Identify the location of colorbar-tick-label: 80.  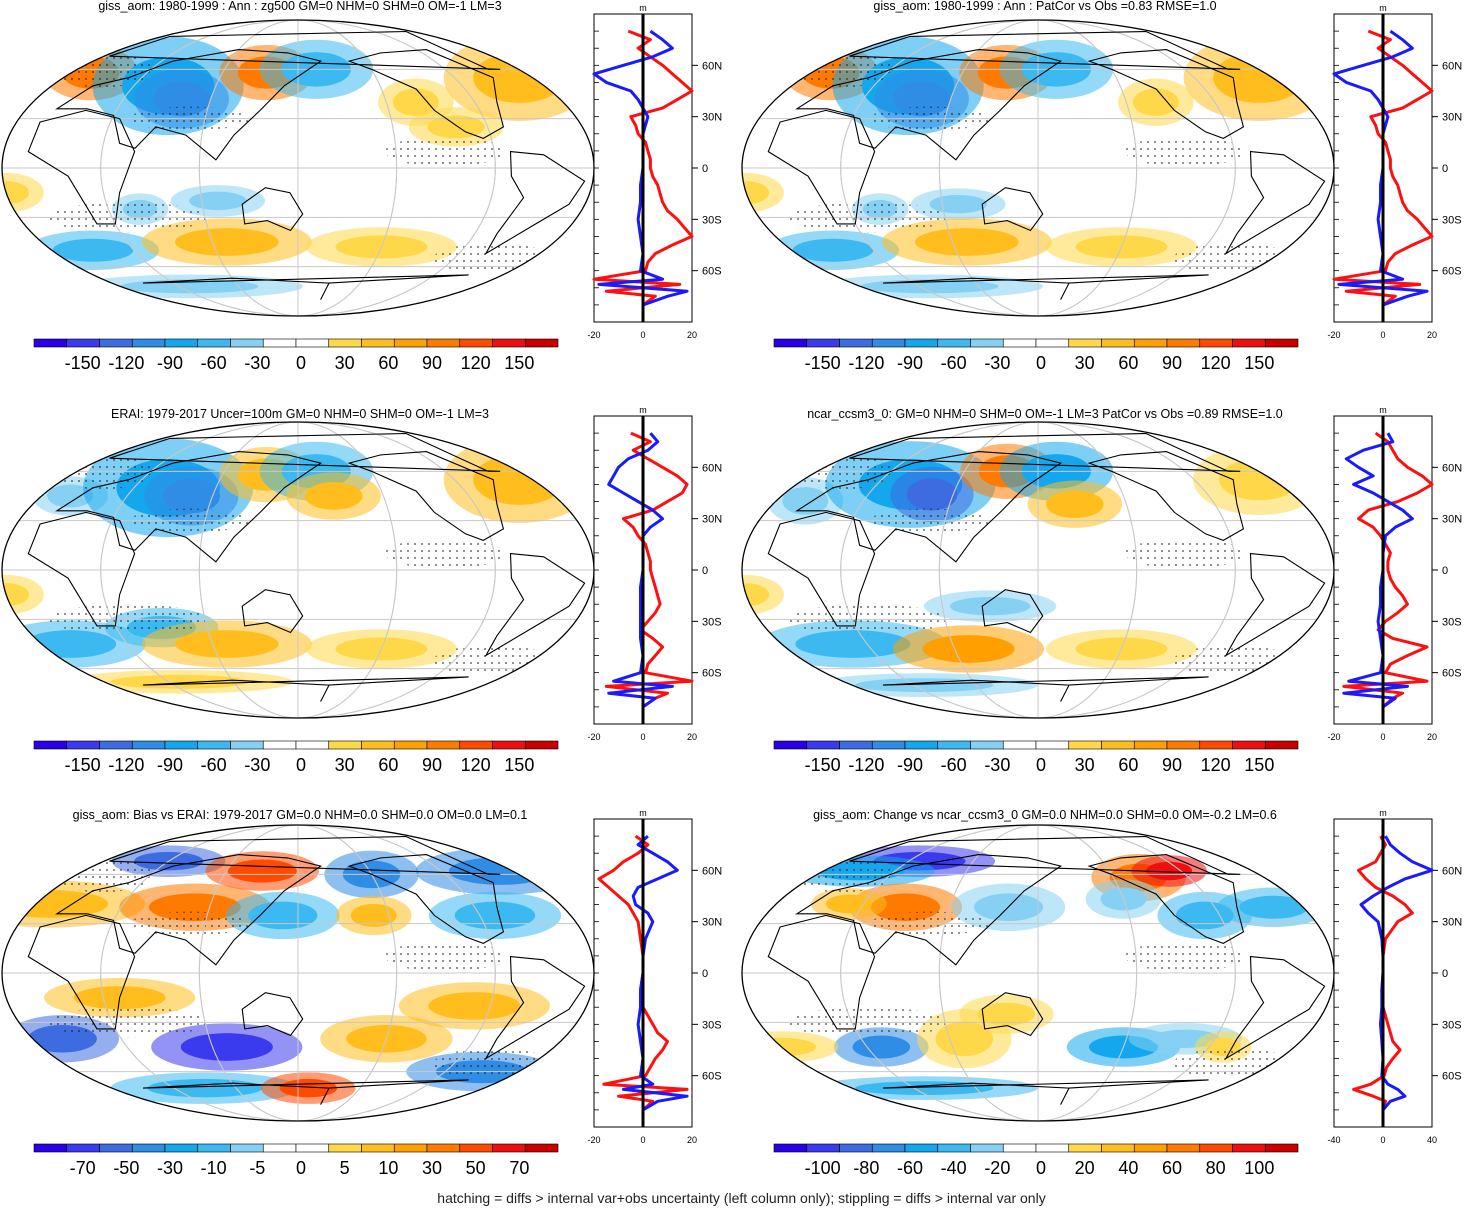
(1216, 1168).